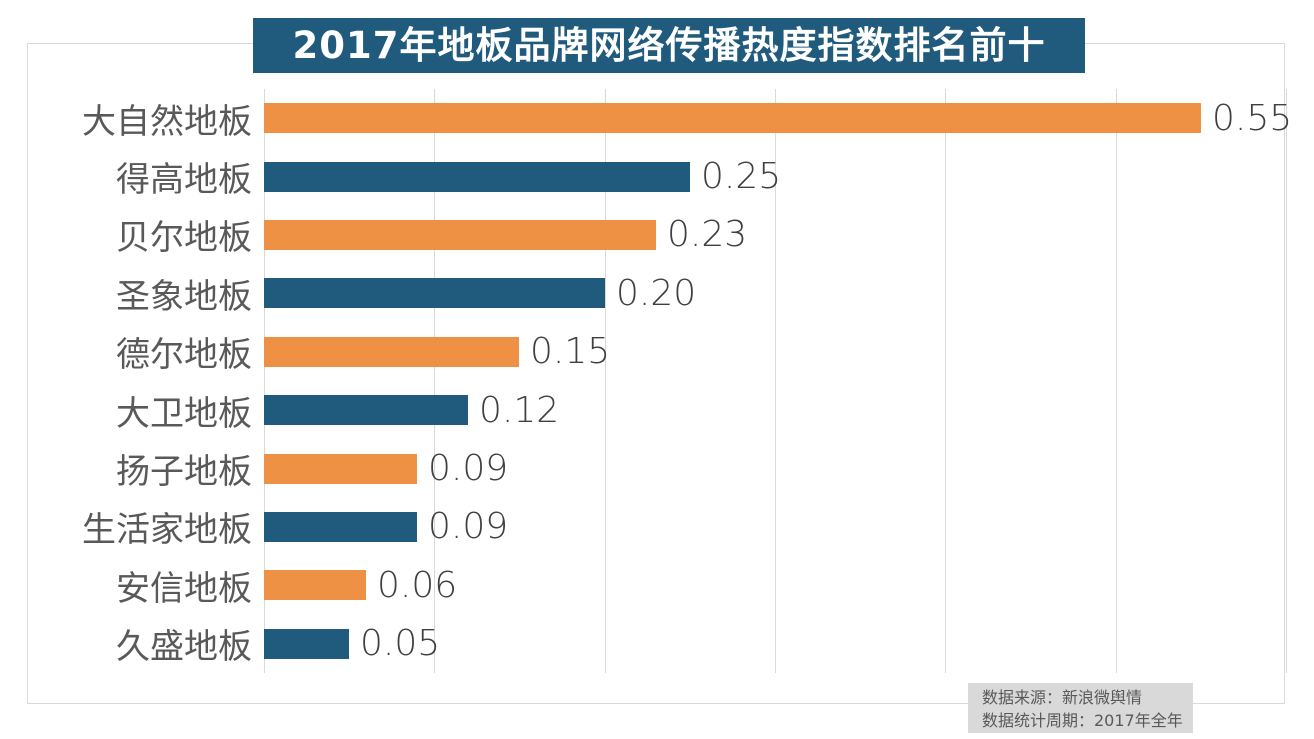 The image size is (1314, 739). What do you see at coordinates (184, 355) in the screenshot?
I see `category-label: 德尔地板` at bounding box center [184, 355].